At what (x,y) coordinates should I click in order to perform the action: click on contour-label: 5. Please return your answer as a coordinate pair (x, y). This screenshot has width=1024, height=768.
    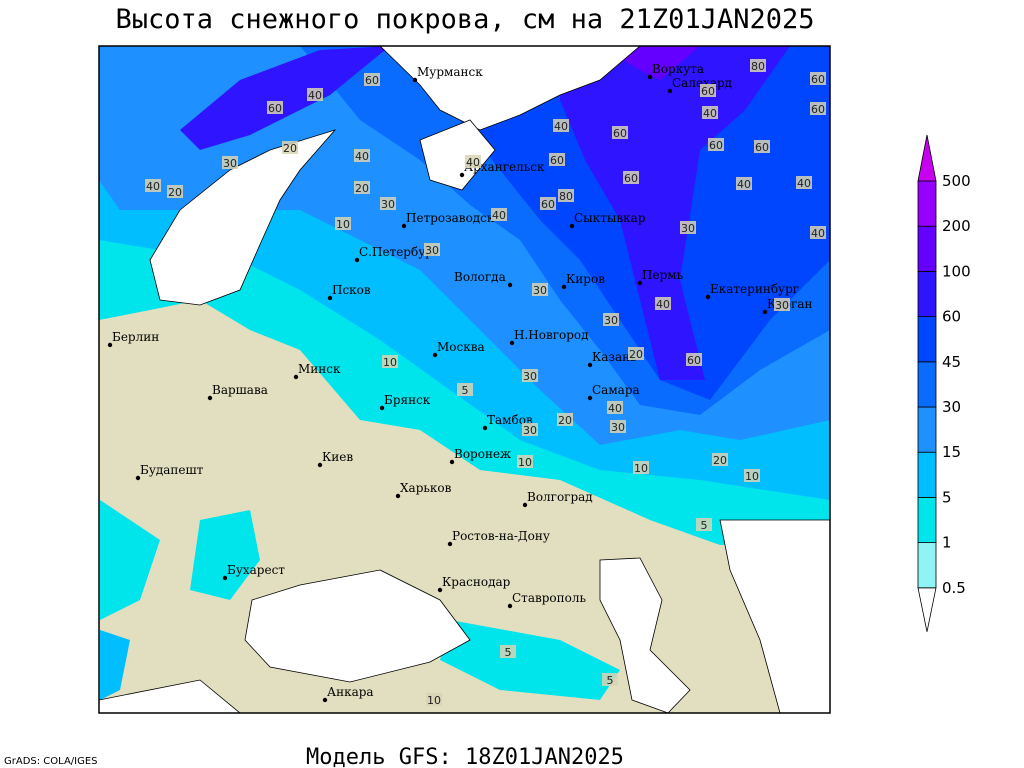
    Looking at the image, I should click on (610, 680).